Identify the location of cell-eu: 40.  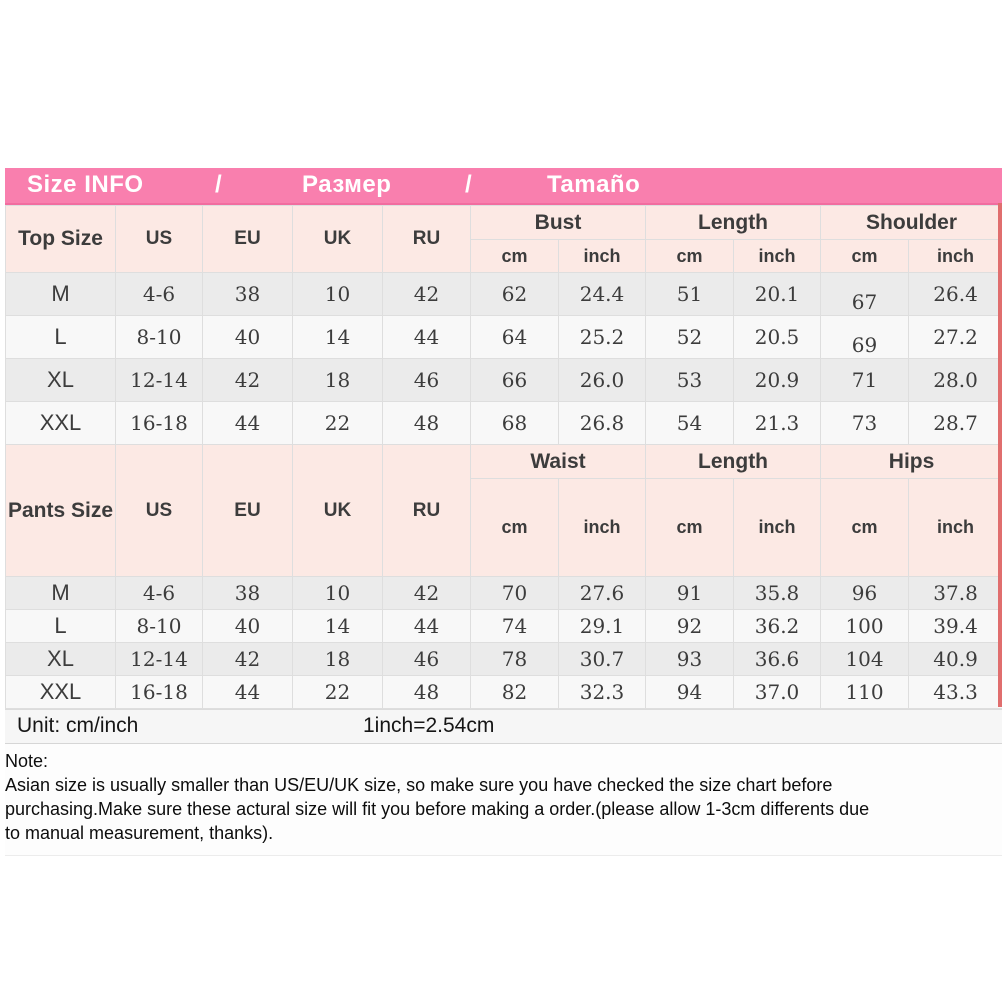
(247, 337).